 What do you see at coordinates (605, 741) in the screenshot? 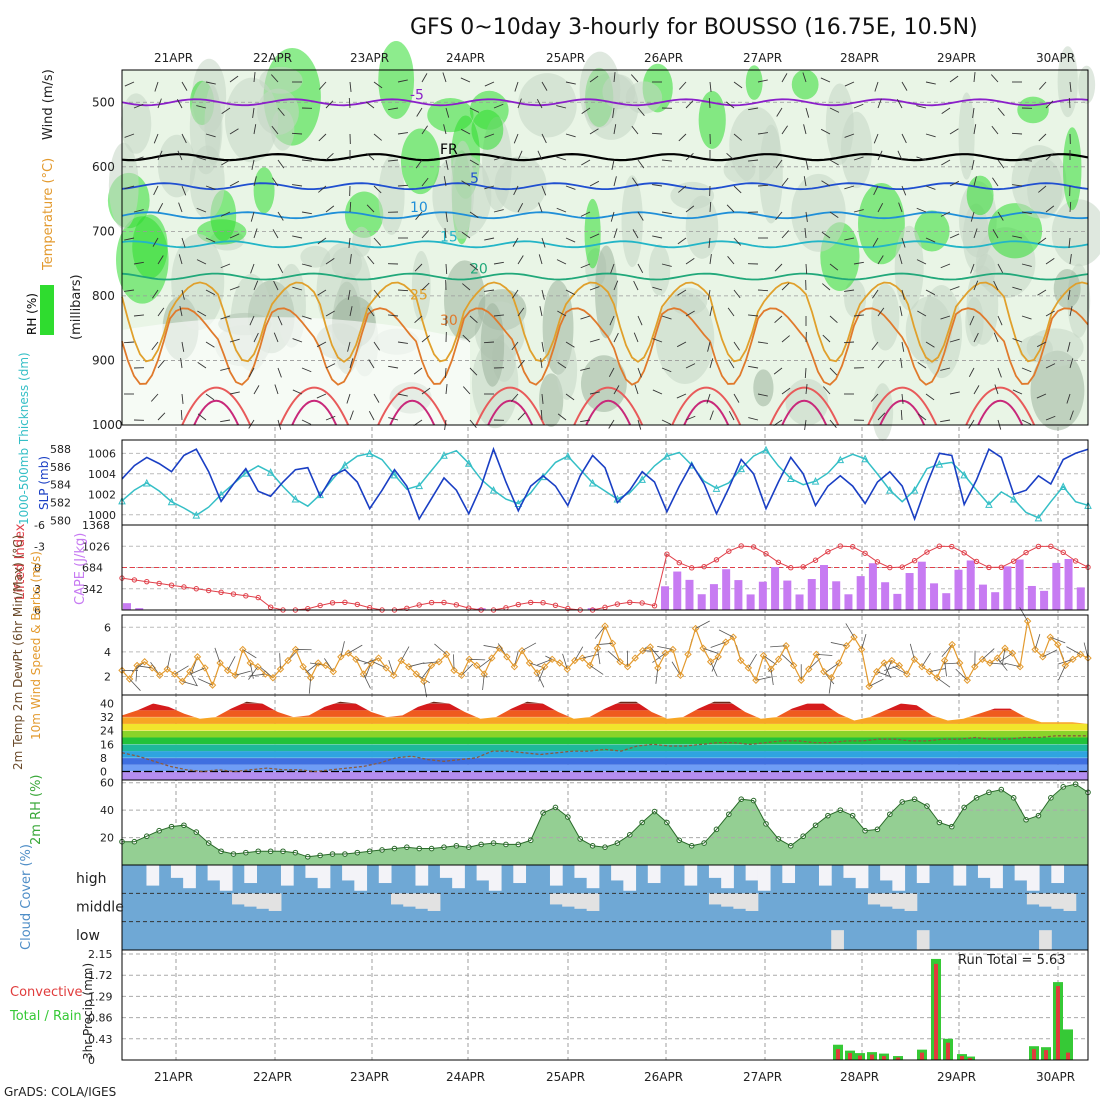
I see `temp-band` at bounding box center [605, 741].